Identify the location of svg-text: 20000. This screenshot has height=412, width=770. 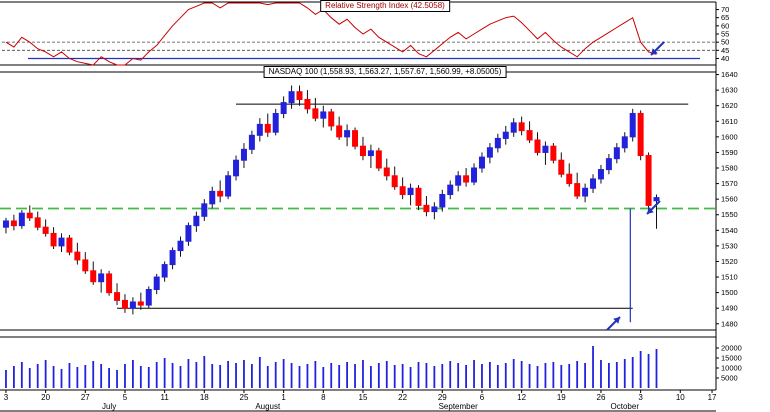
(731, 348).